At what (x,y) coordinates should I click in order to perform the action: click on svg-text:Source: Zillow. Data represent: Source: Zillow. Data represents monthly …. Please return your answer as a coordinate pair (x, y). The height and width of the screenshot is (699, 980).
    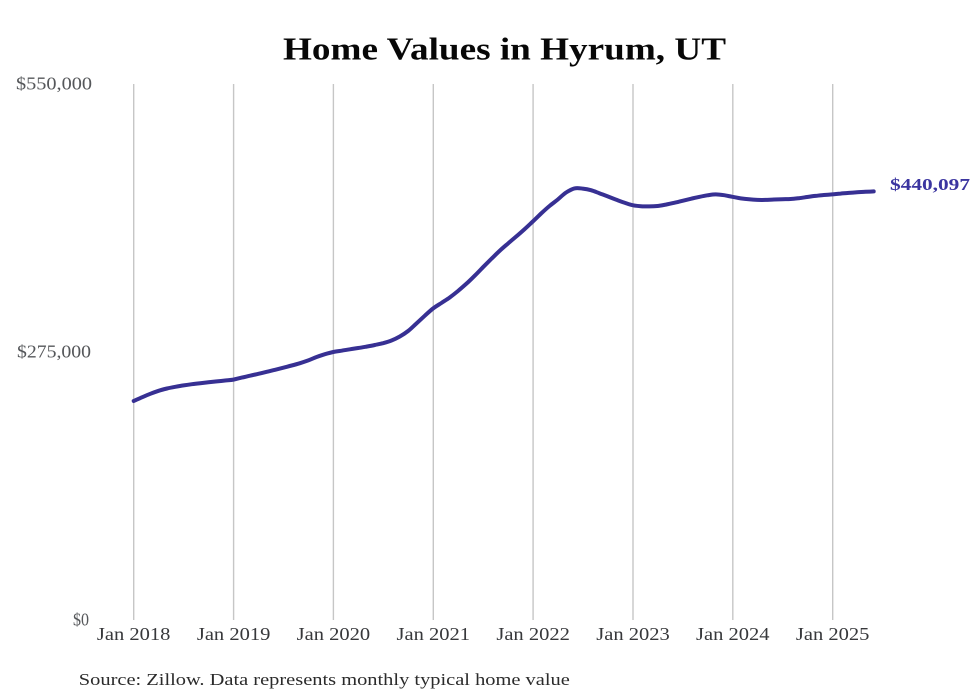
    Looking at the image, I should click on (324, 679).